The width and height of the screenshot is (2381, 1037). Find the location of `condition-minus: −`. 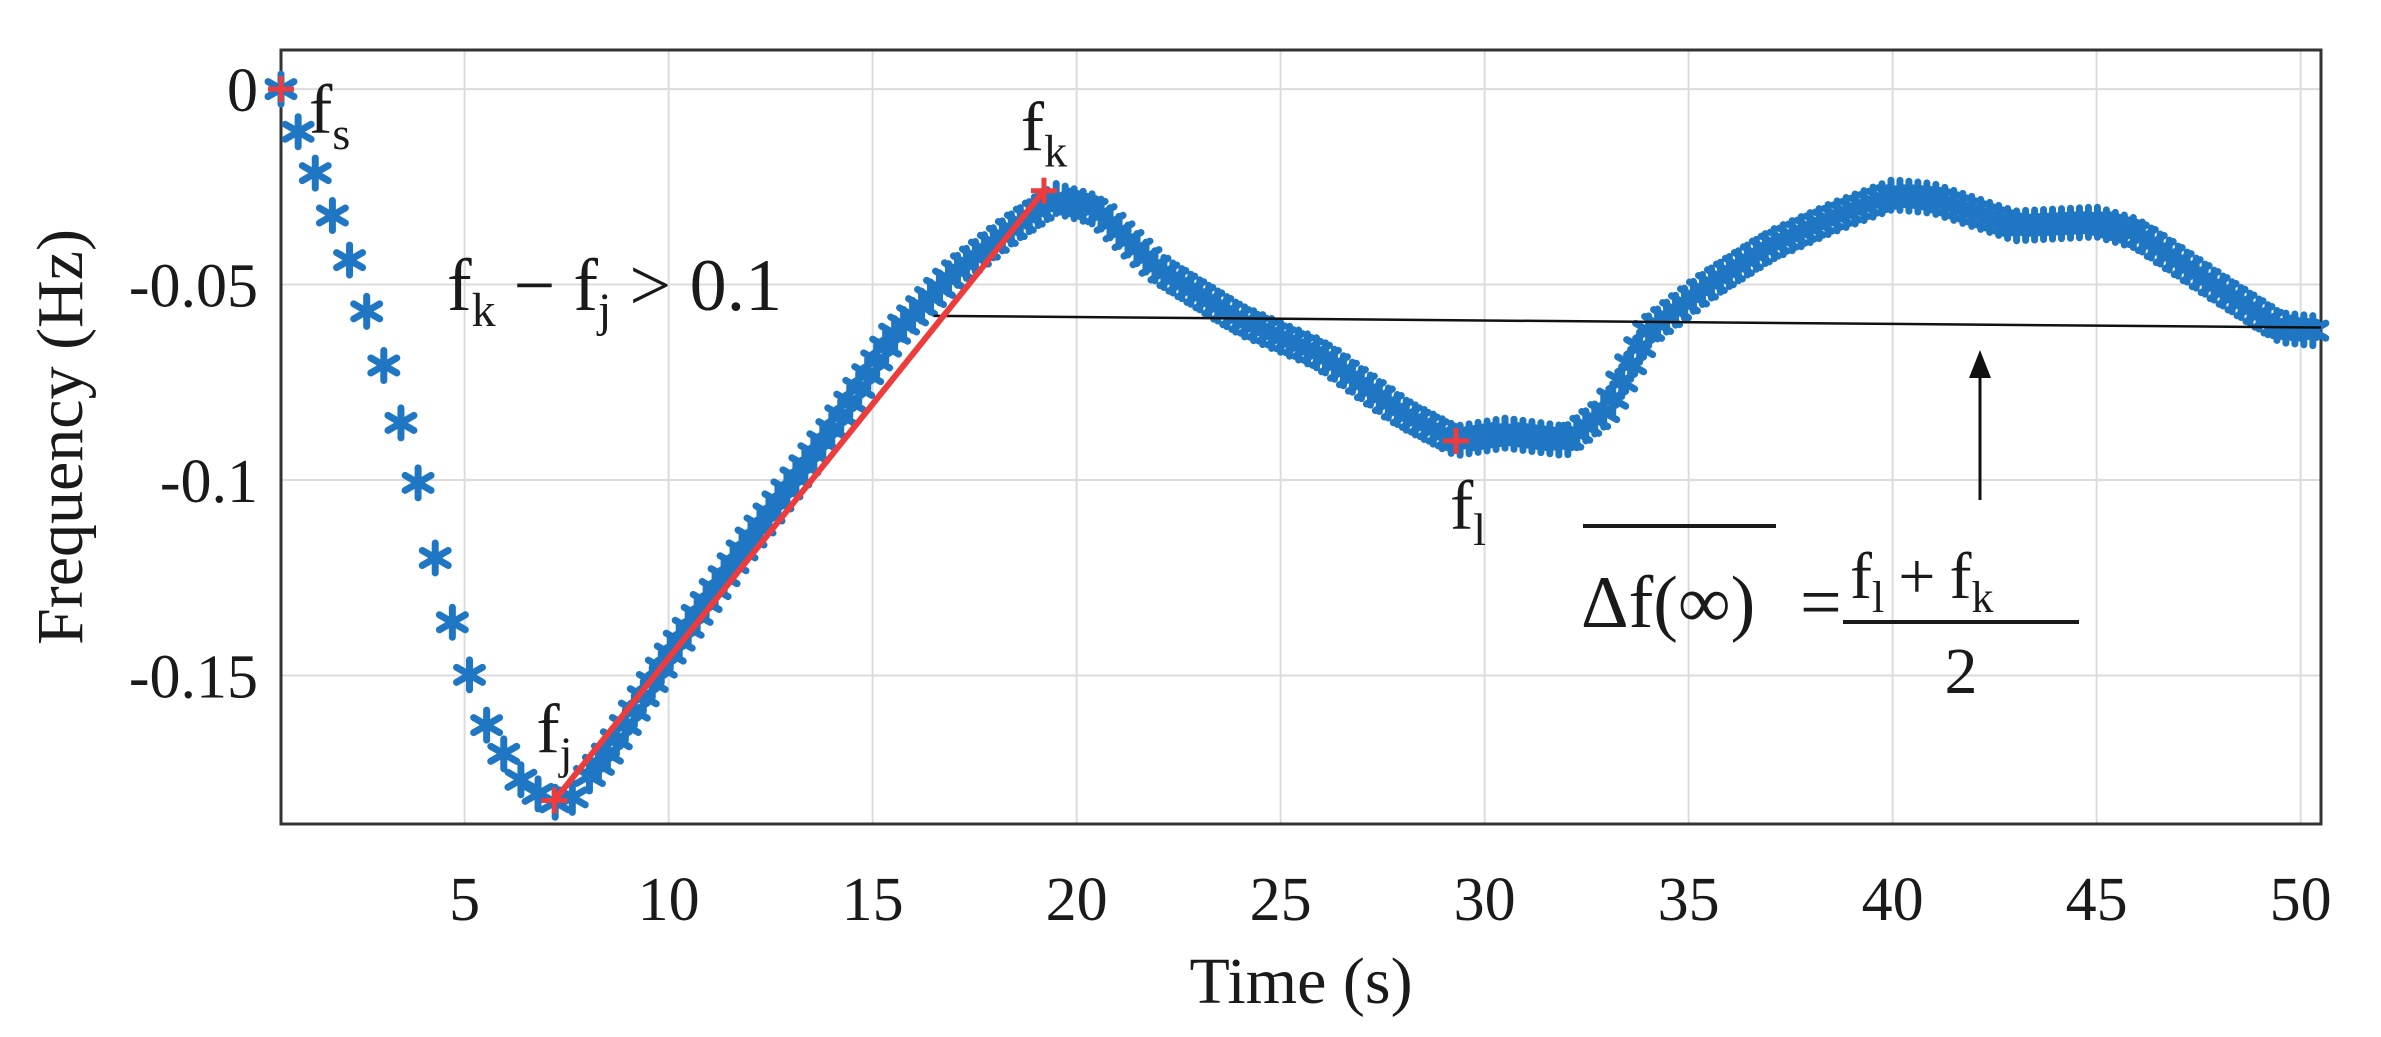

condition-minus: − is located at coordinates (535, 286).